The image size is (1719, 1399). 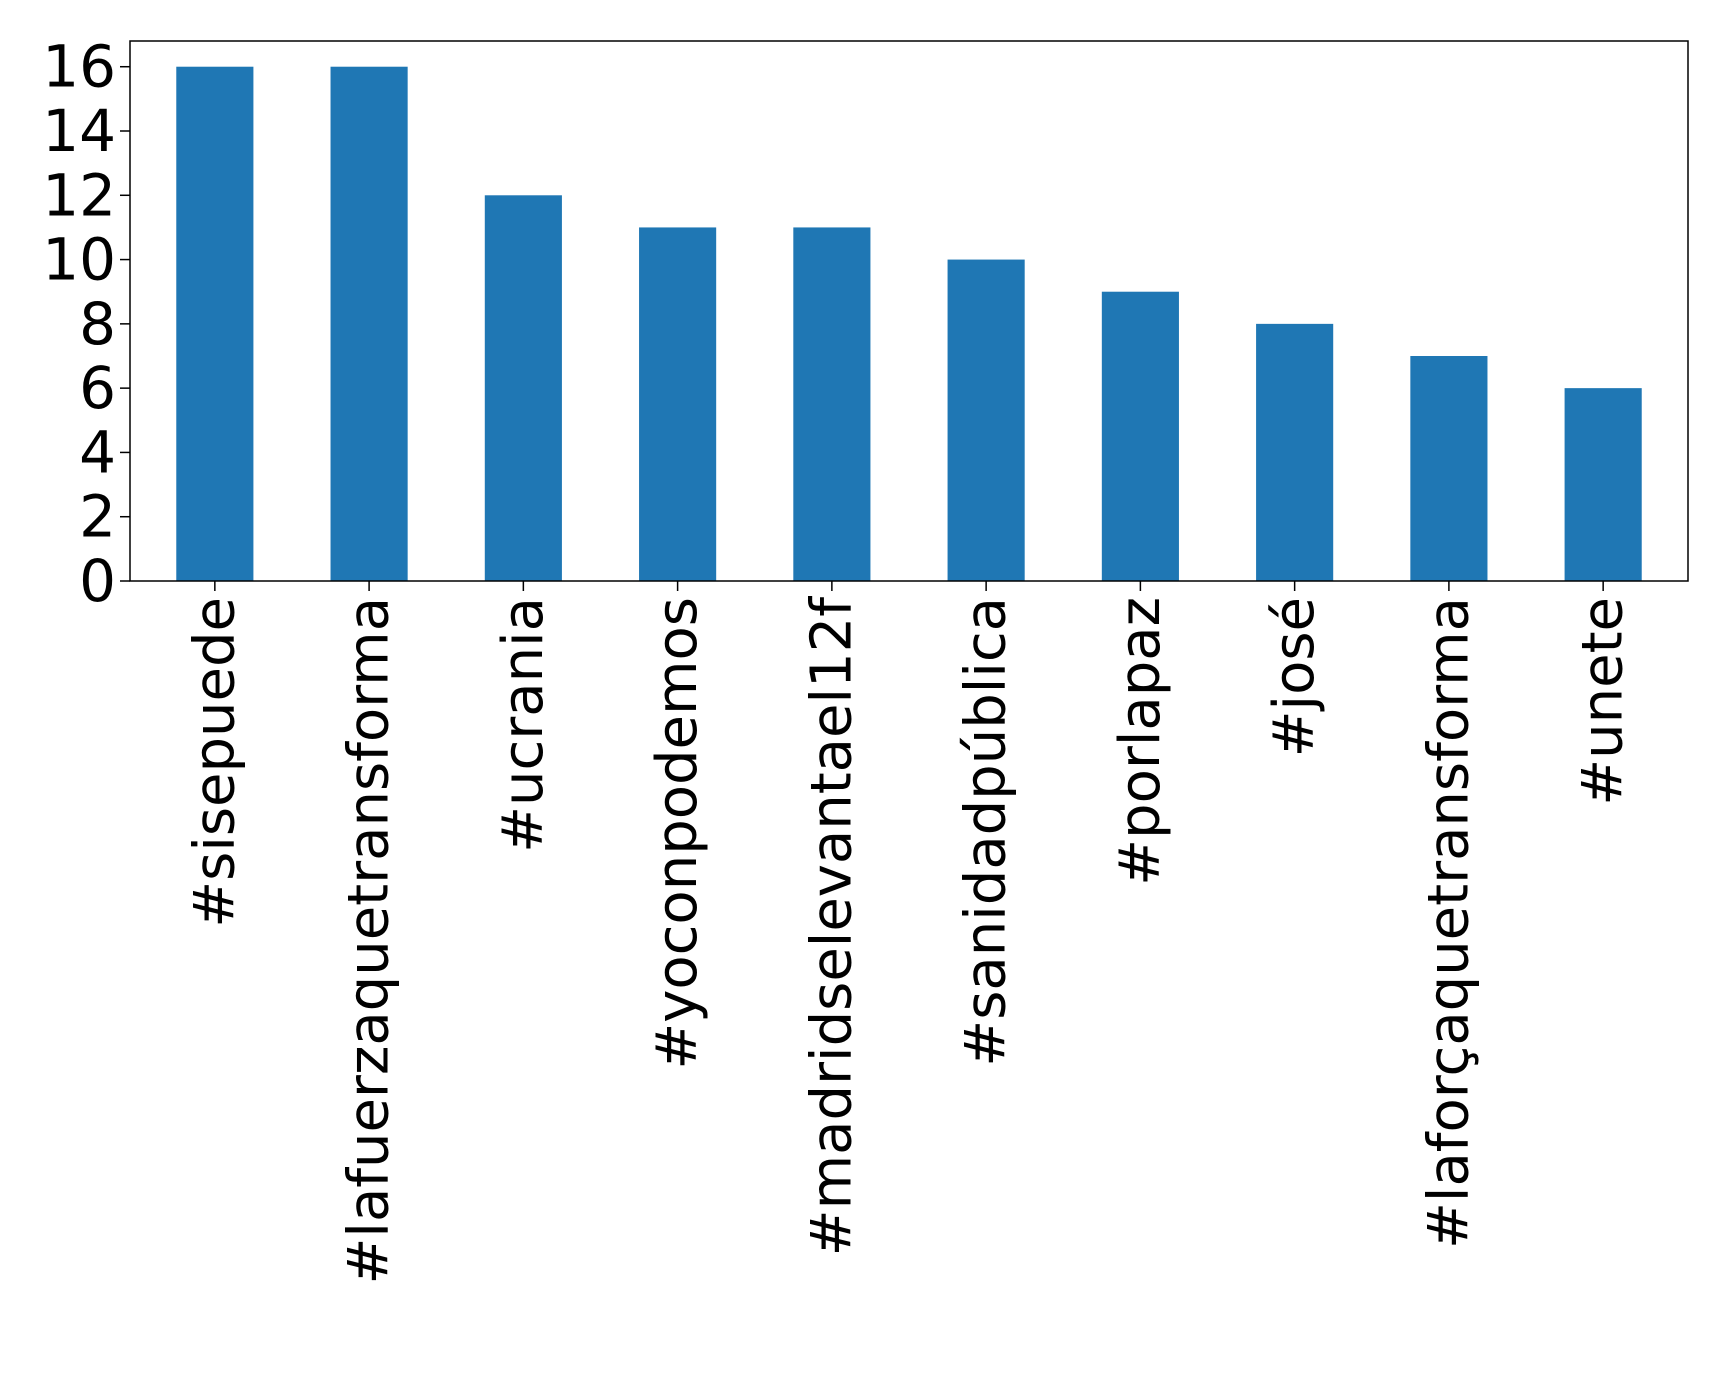 What do you see at coordinates (1603, 701) in the screenshot?
I see `x-tick-label-9: #unete` at bounding box center [1603, 701].